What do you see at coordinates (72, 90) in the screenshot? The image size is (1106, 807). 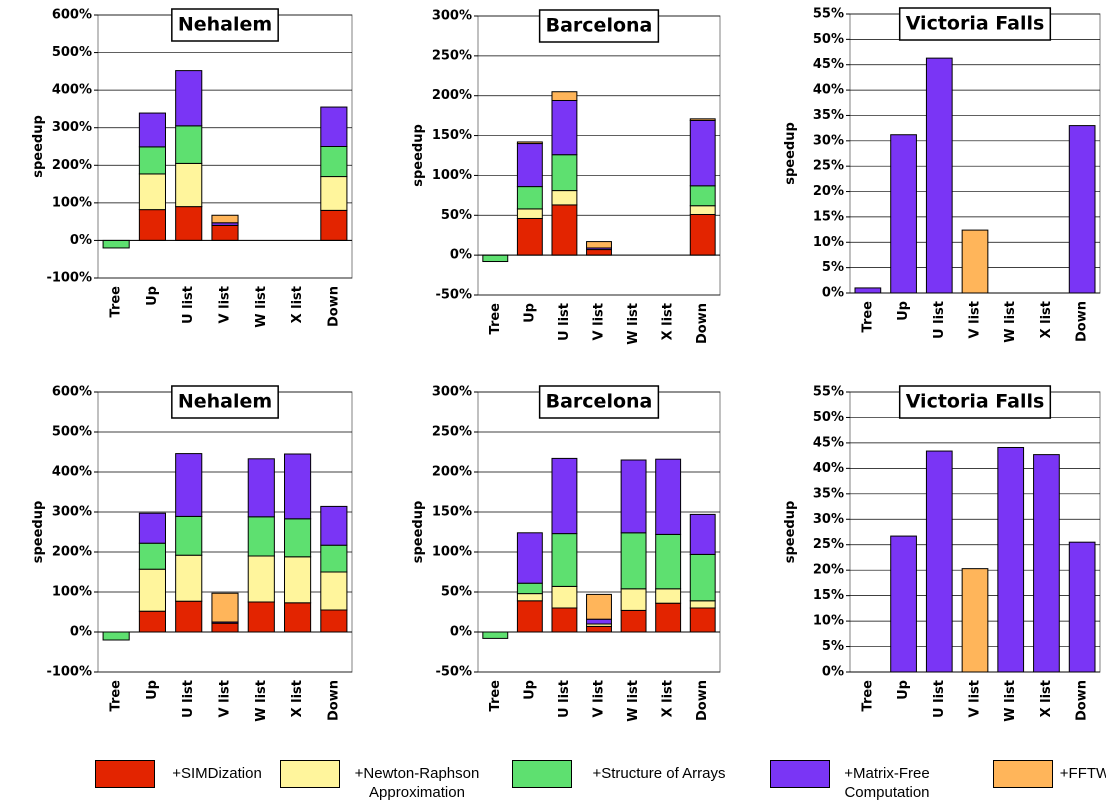 I see `y-tick-label: 400%` at bounding box center [72, 90].